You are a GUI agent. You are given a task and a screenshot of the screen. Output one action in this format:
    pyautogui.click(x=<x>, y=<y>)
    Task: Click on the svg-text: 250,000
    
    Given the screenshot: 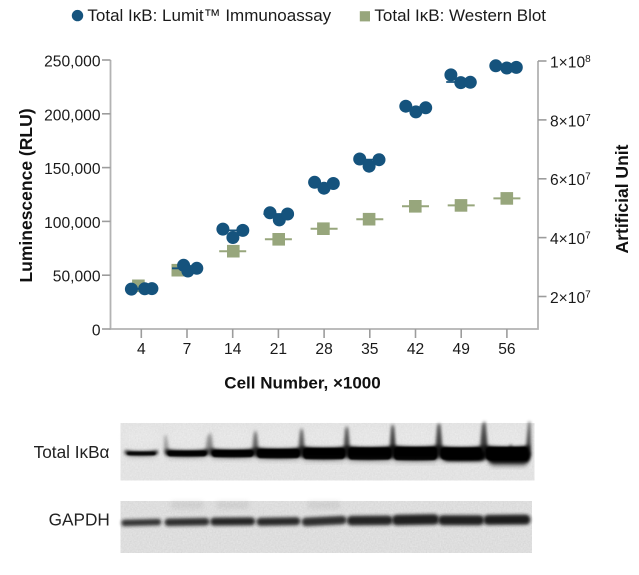 What is the action you would take?
    pyautogui.click(x=72, y=62)
    